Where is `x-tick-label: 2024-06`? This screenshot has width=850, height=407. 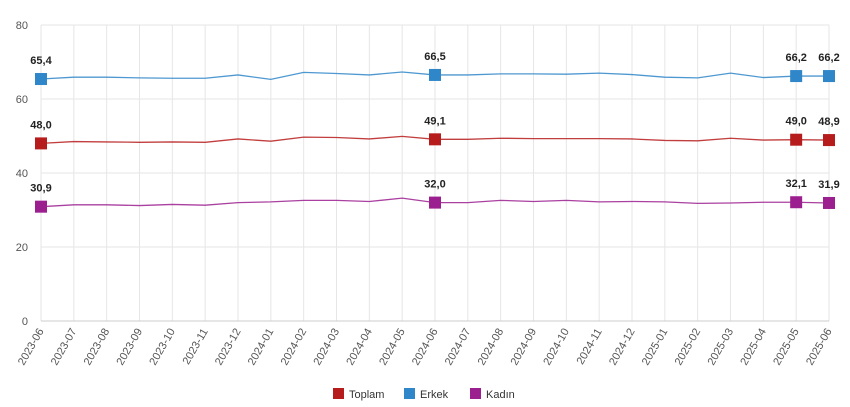 x-tick-label: 2024-06 is located at coordinates (425, 347).